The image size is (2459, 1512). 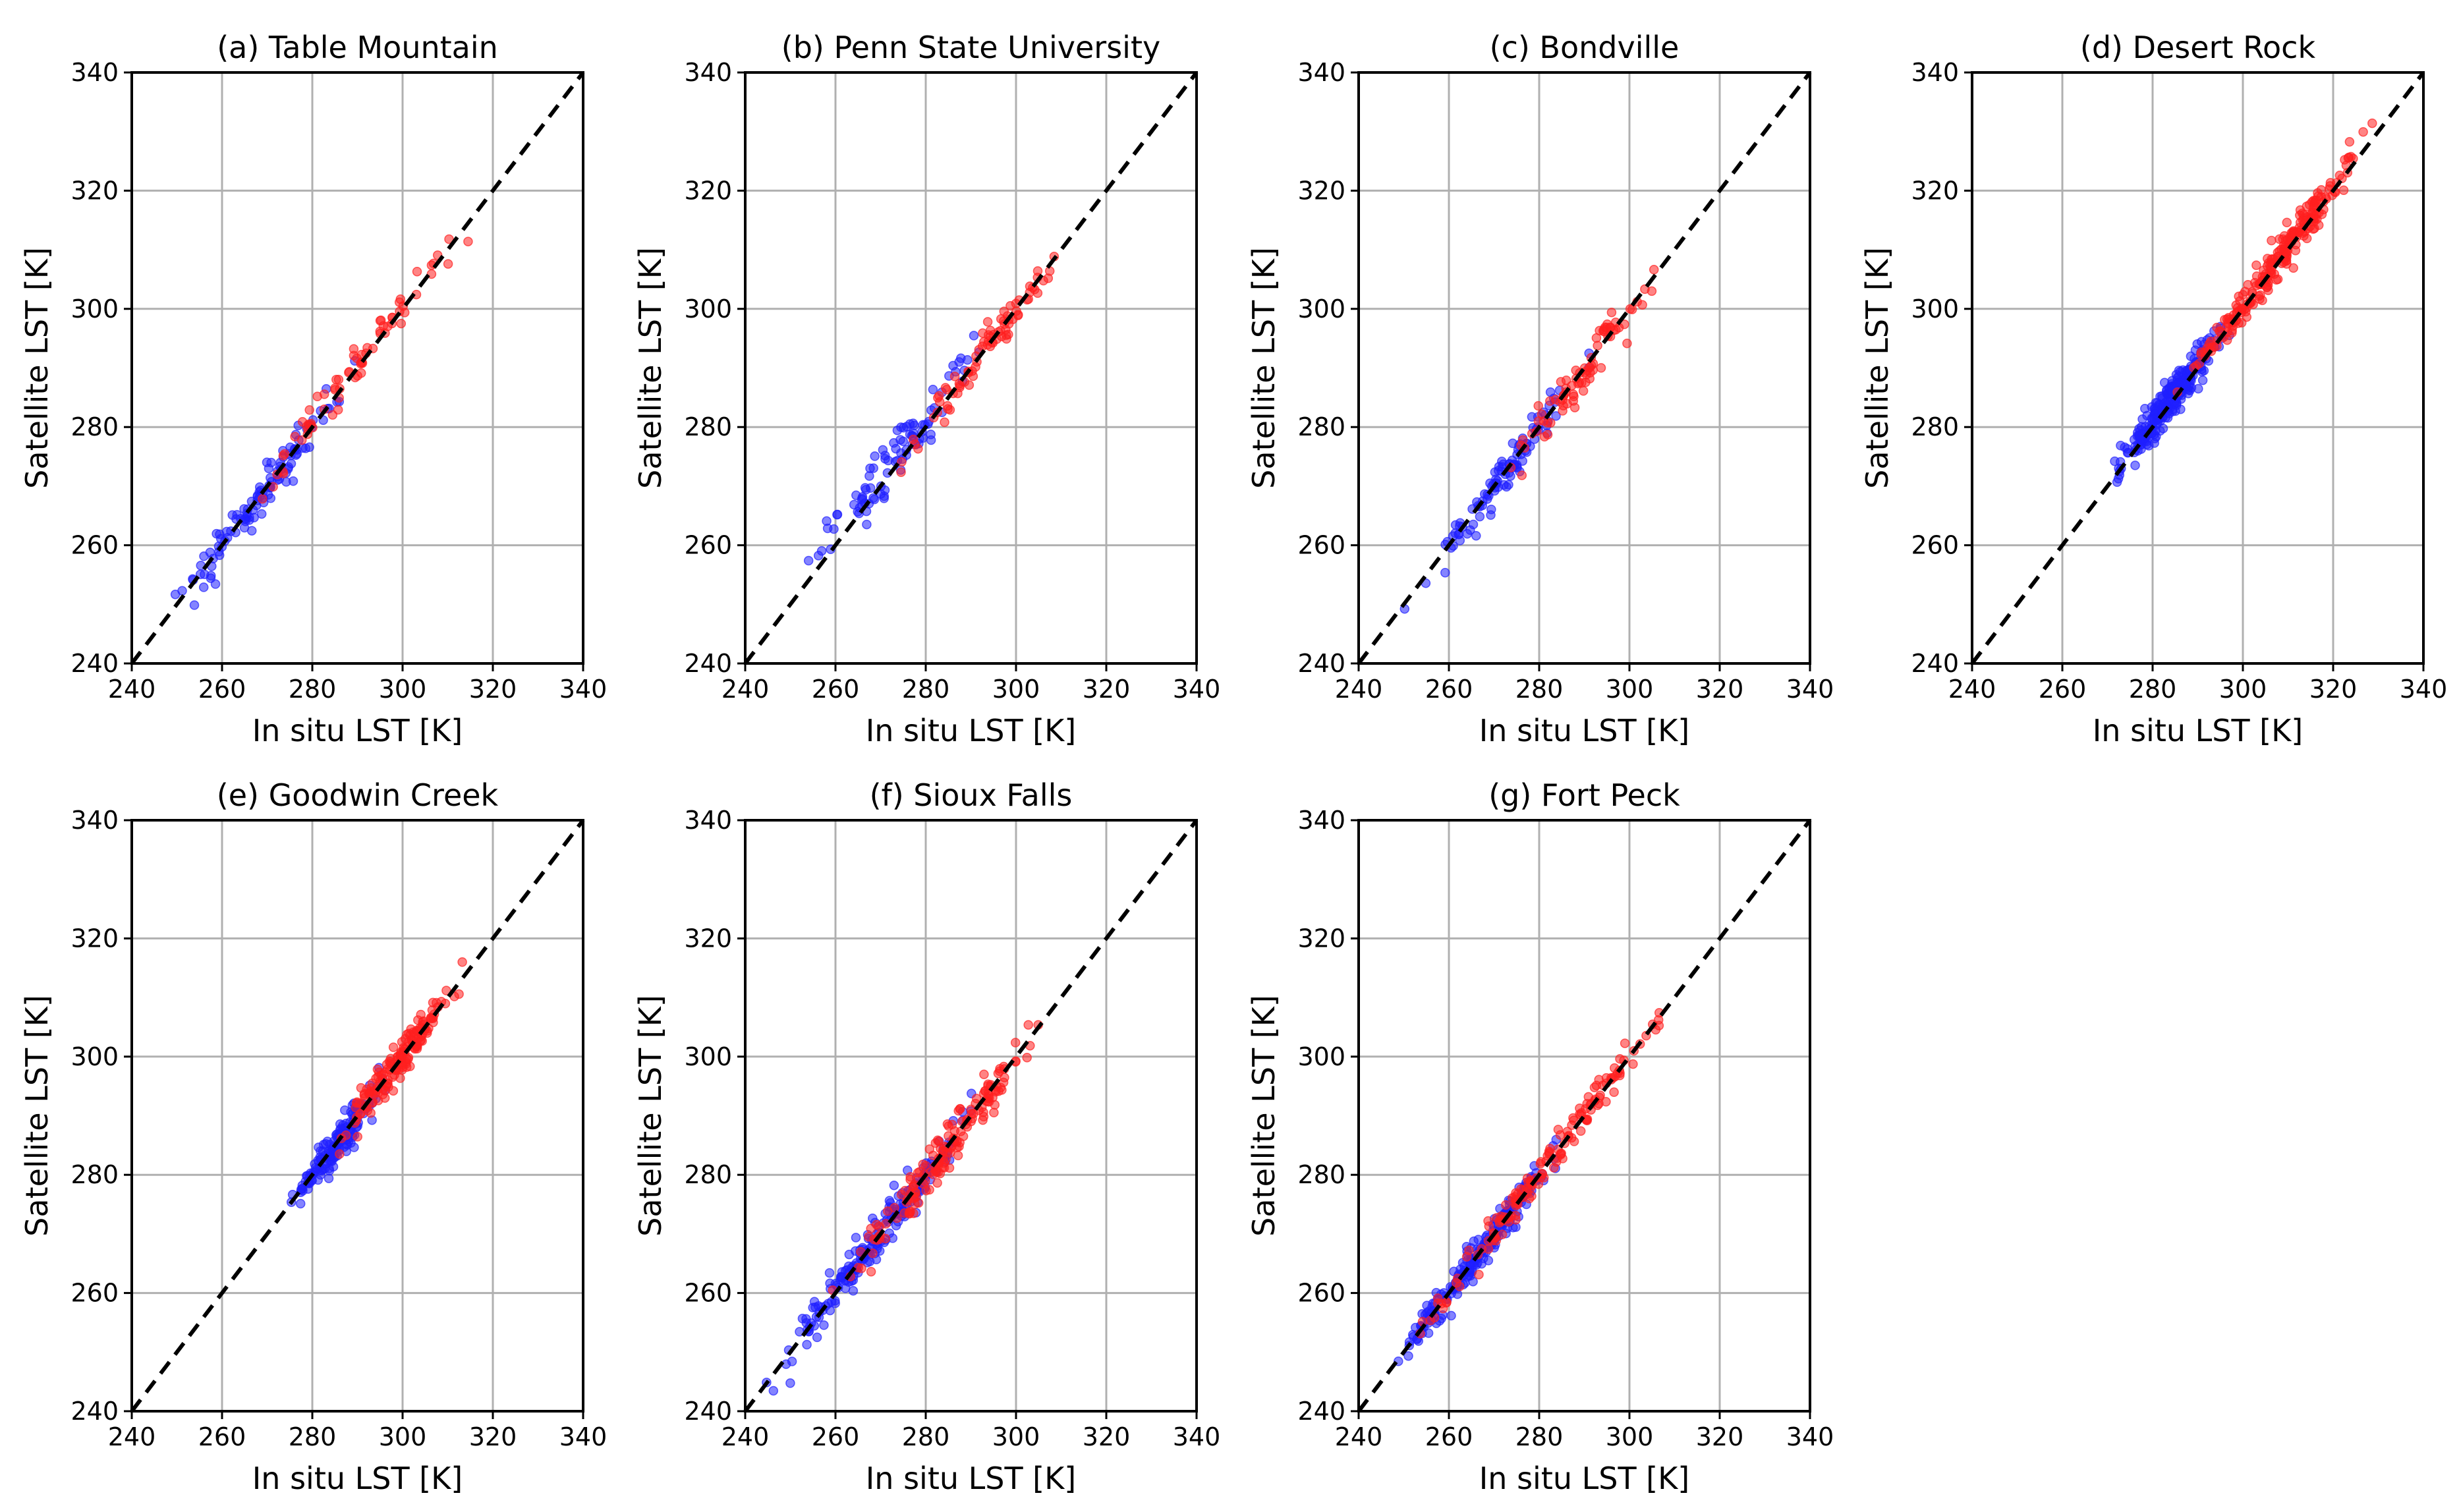 I want to click on chart-title: (e) Goodwin Creek, so click(x=358, y=795).